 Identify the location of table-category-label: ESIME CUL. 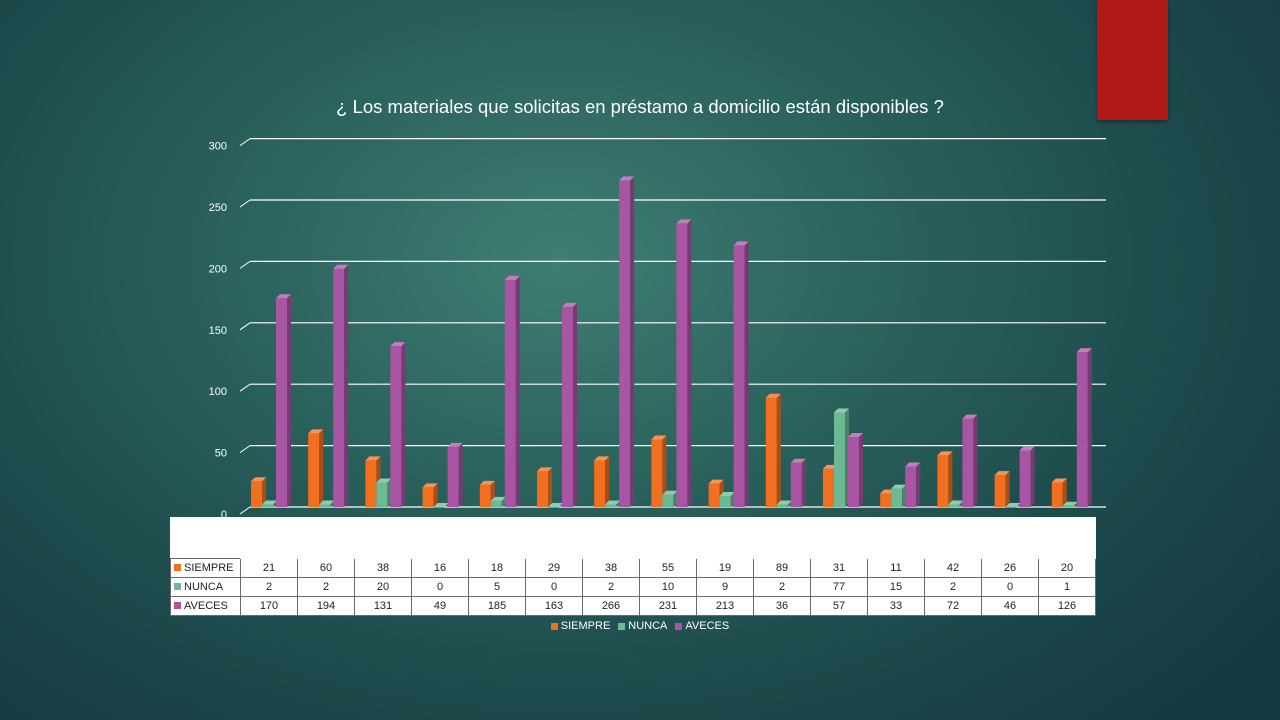
(1010, 538).